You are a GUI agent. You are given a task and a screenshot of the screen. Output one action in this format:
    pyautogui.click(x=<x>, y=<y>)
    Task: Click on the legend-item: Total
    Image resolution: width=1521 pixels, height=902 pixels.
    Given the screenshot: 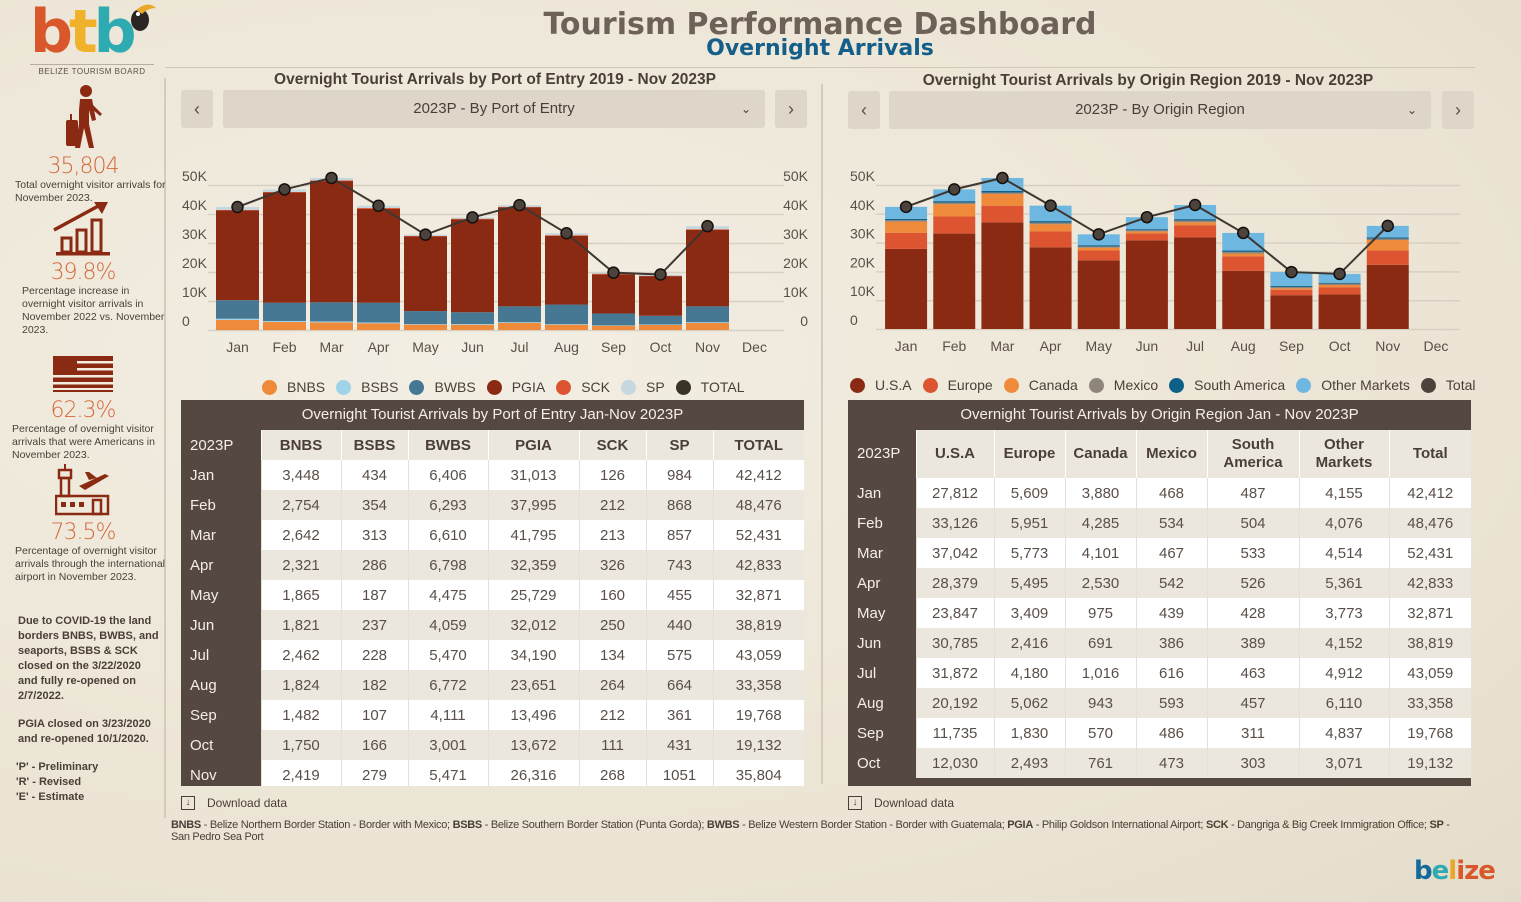 What is the action you would take?
    pyautogui.click(x=1447, y=385)
    